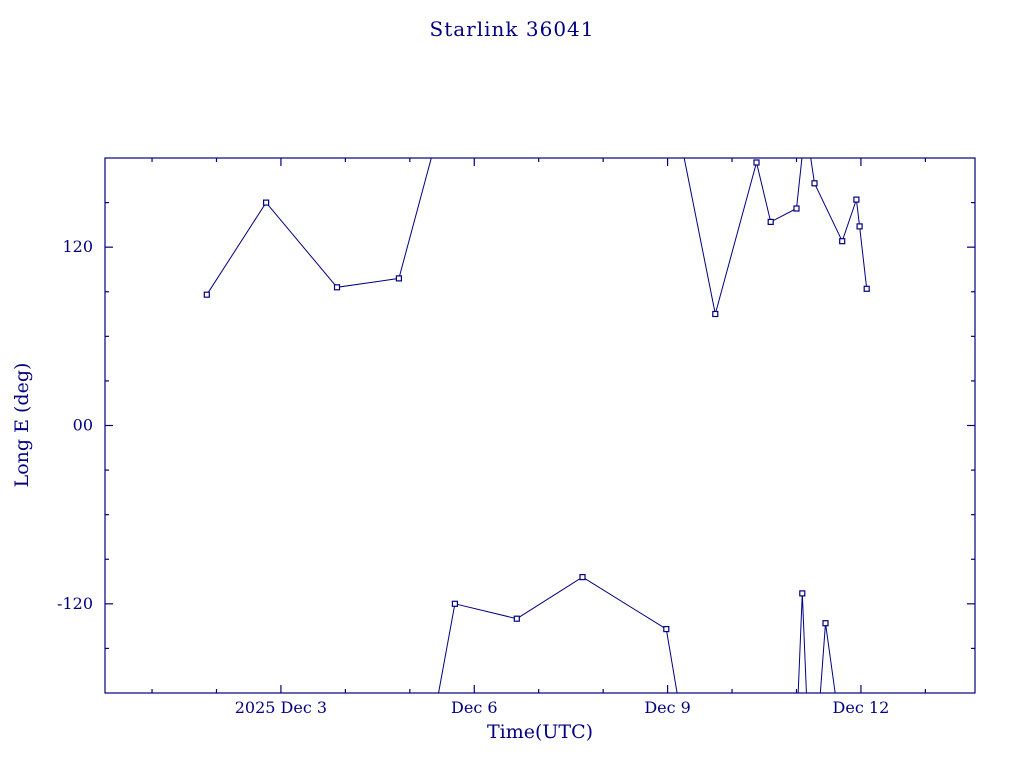 This screenshot has height=768, width=1024. Describe the element at coordinates (667, 707) in the screenshot. I see `x-tick-label: Dec 9` at that location.